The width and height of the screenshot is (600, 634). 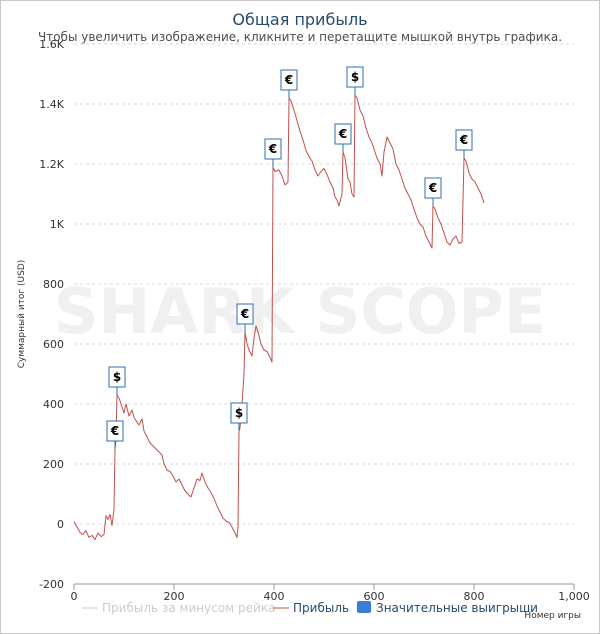 What do you see at coordinates (321, 608) in the screenshot?
I see `legend-label: Прибыль` at bounding box center [321, 608].